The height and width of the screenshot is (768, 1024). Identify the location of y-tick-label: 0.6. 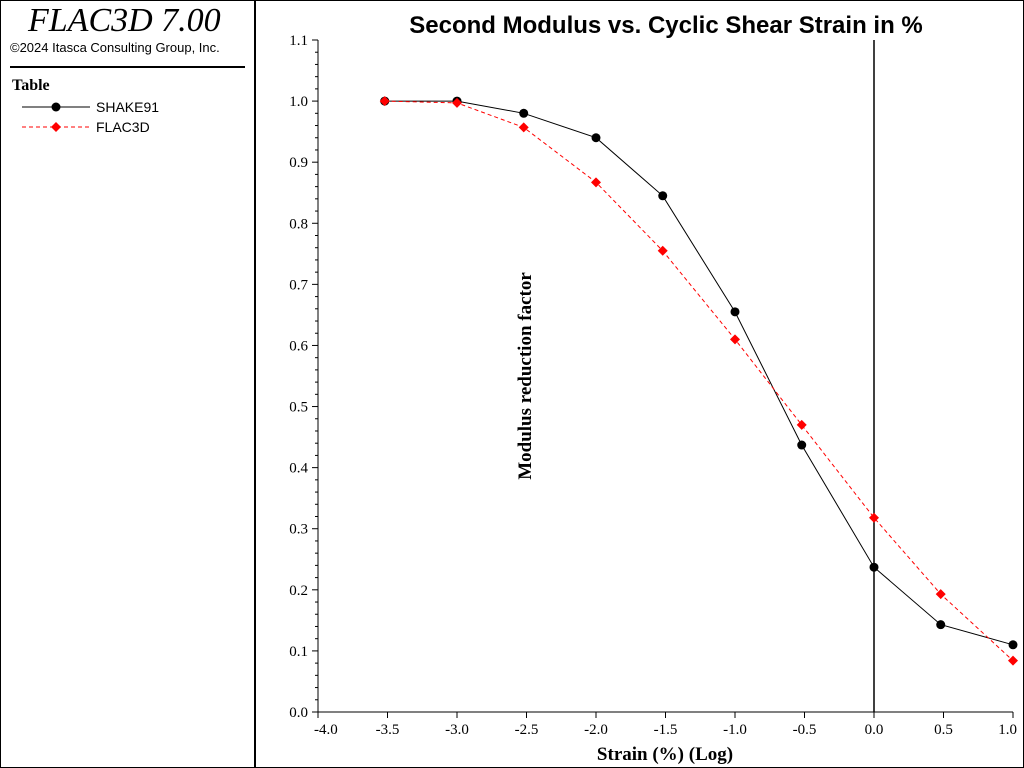
(298, 346).